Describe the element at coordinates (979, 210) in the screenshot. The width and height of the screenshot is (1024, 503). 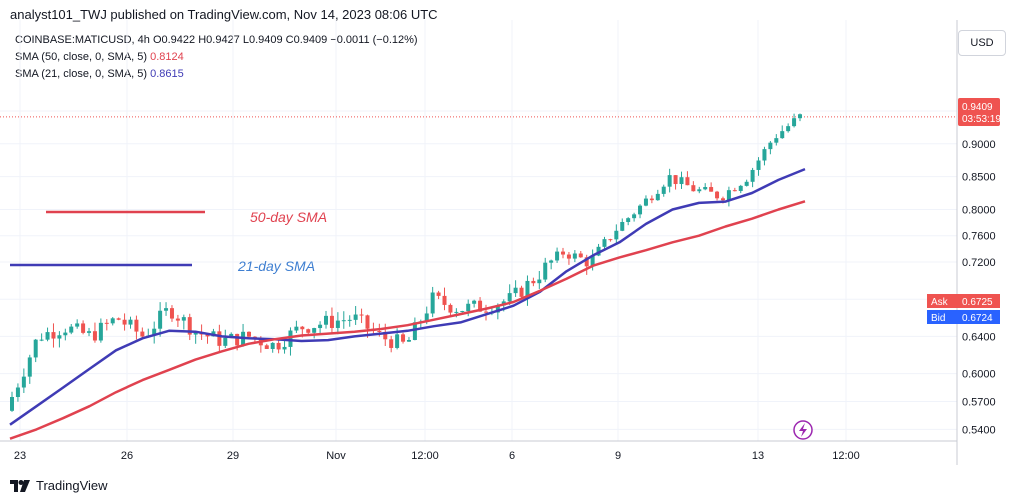
I see `y-tick-label: 0.8000` at that location.